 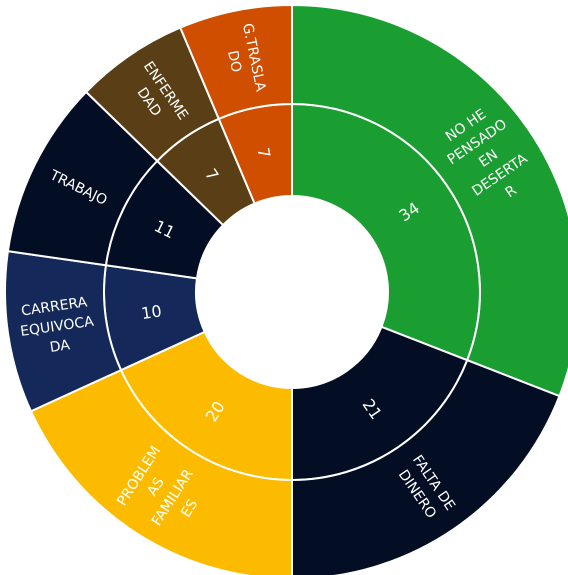 I want to click on value-label-carrera-equivocada: 10, so click(x=151, y=312).